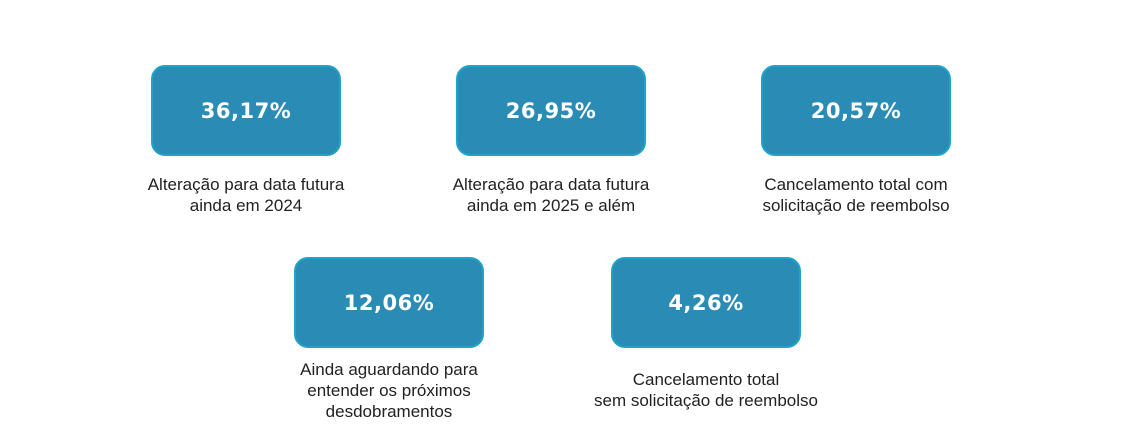 This screenshot has height=445, width=1135. What do you see at coordinates (246, 205) in the screenshot?
I see `stat-label-line: ainda em 2024` at bounding box center [246, 205].